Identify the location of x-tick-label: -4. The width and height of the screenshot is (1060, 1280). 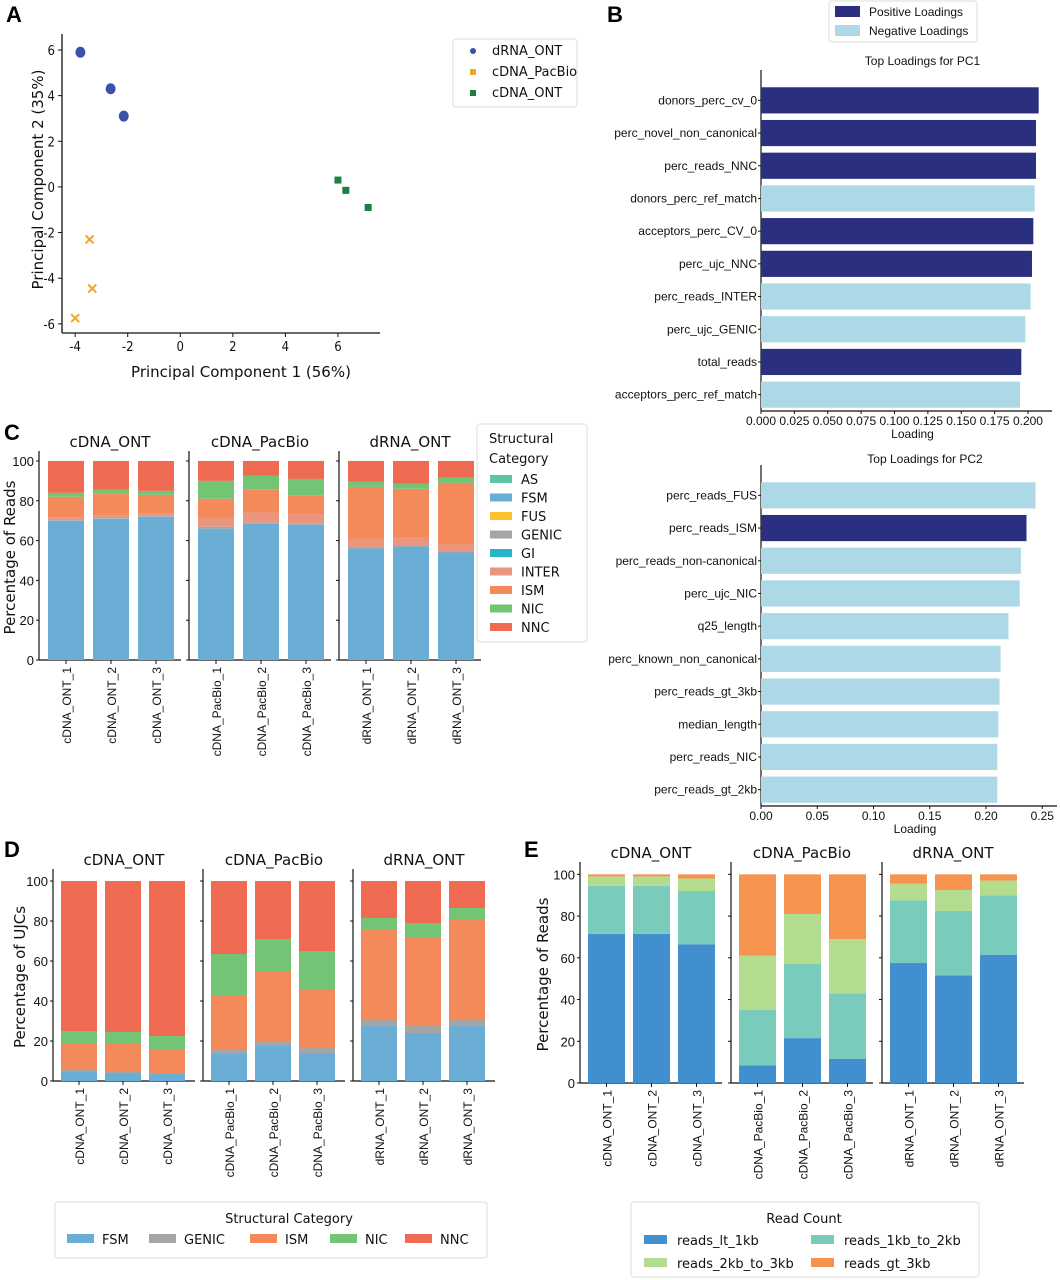
(75, 347).